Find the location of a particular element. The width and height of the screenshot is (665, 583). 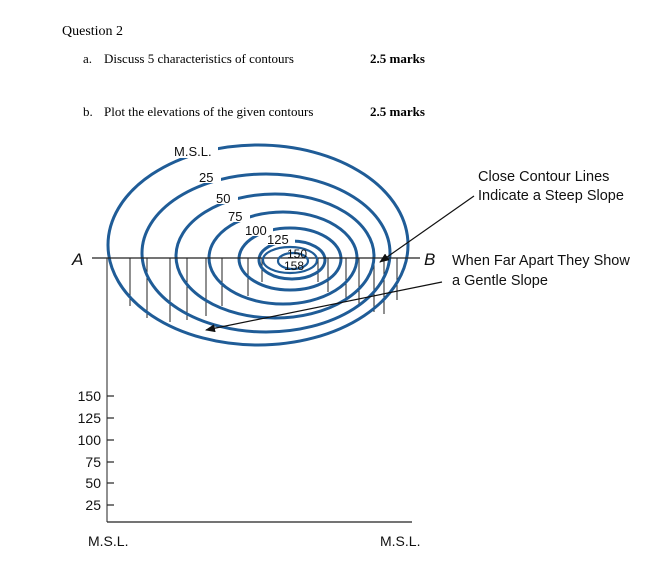

part-b-letter: b. is located at coordinates (88, 111).